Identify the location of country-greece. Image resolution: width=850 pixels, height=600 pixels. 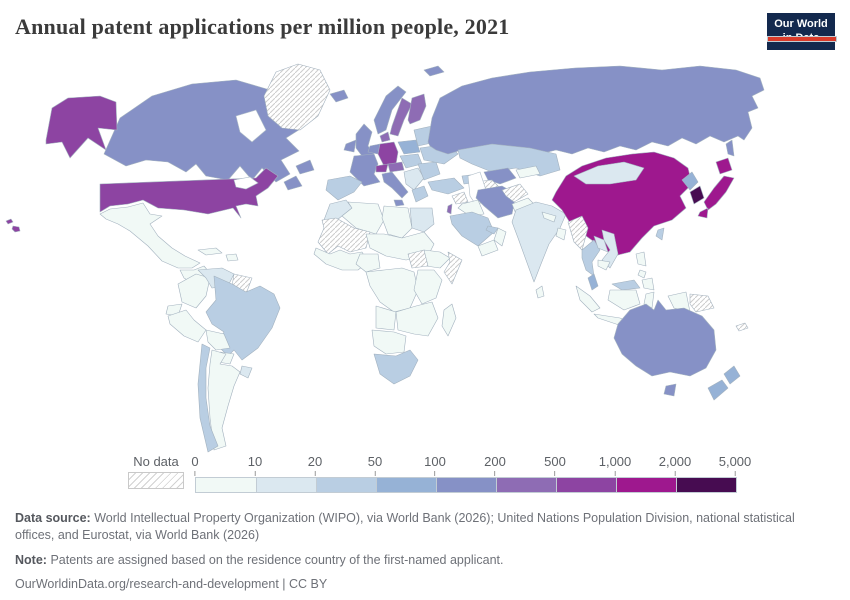
(420, 194).